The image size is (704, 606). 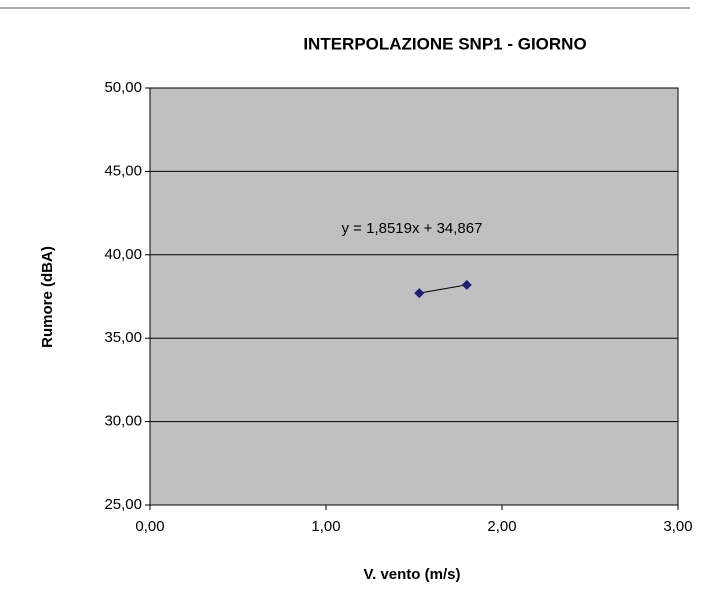 I want to click on y-tick-label: 25,00, so click(x=123, y=504).